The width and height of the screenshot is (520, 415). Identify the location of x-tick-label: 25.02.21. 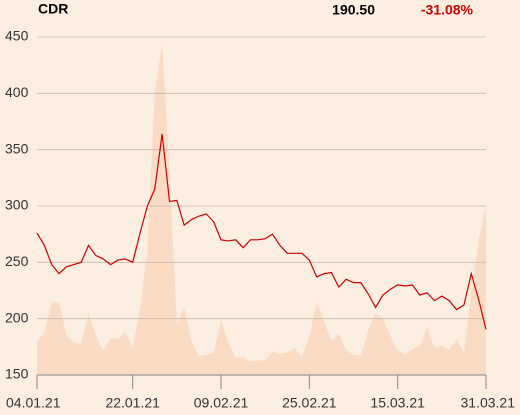
(309, 403).